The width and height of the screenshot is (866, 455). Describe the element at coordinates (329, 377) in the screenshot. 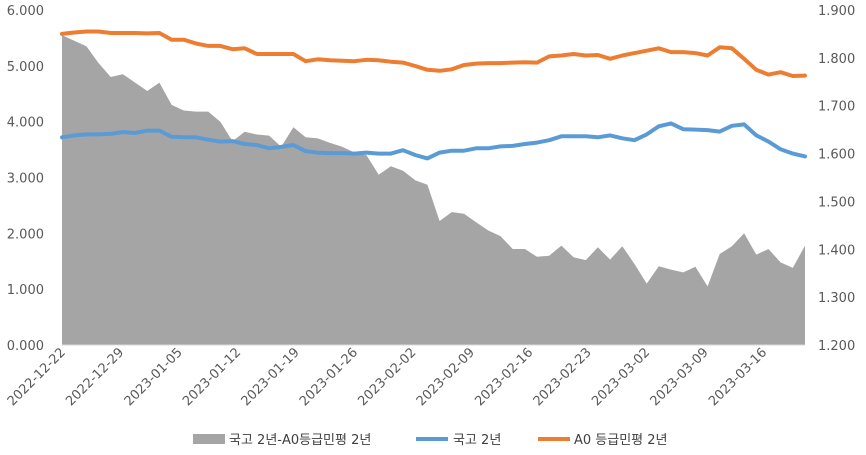

I see `x-tick-label: 2023-01-26` at that location.